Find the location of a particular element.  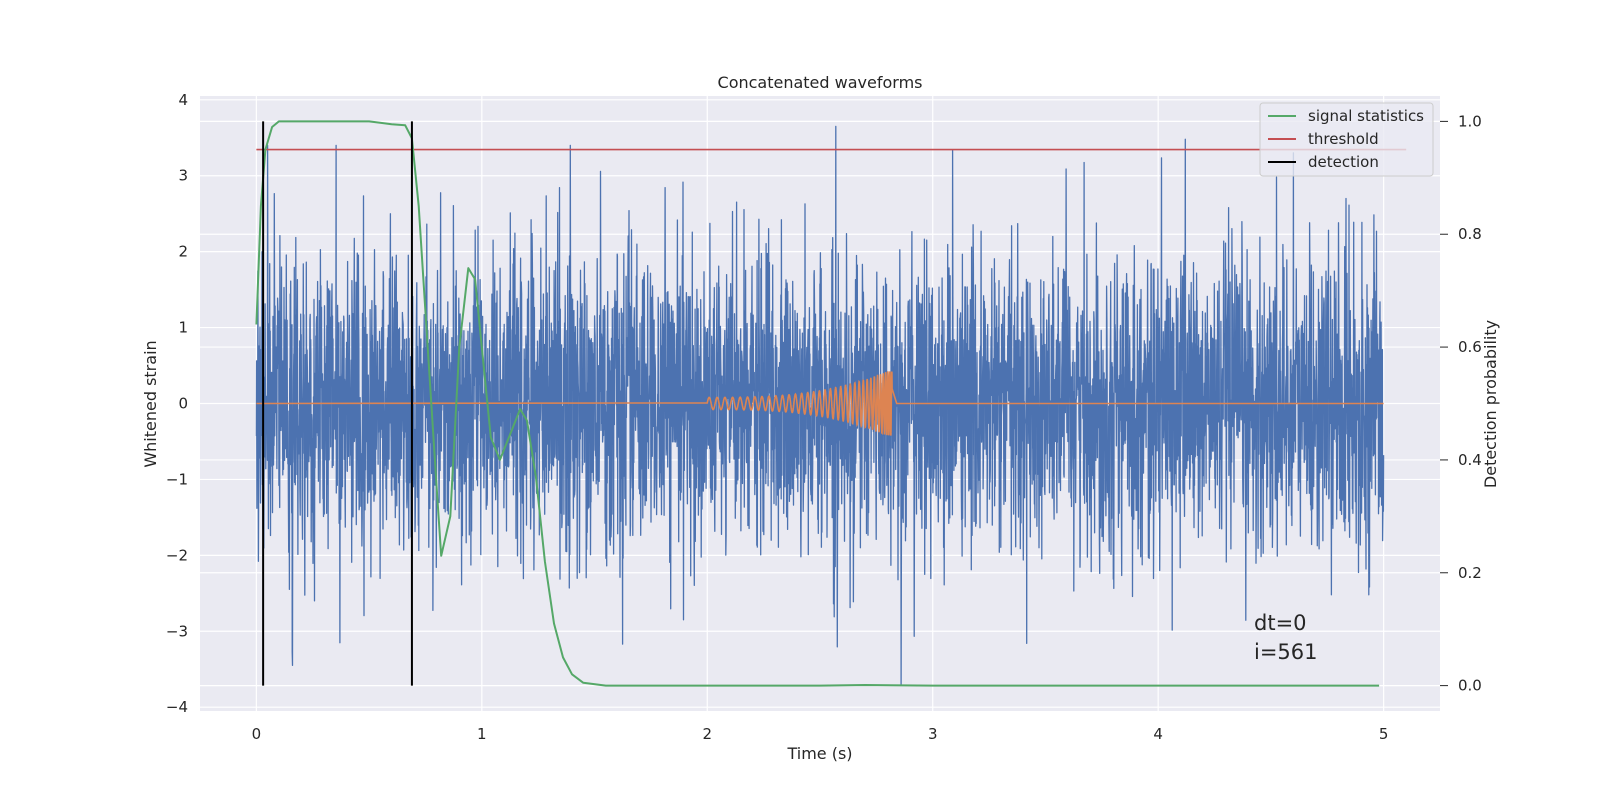

y-tick-label: 1 is located at coordinates (183, 328).